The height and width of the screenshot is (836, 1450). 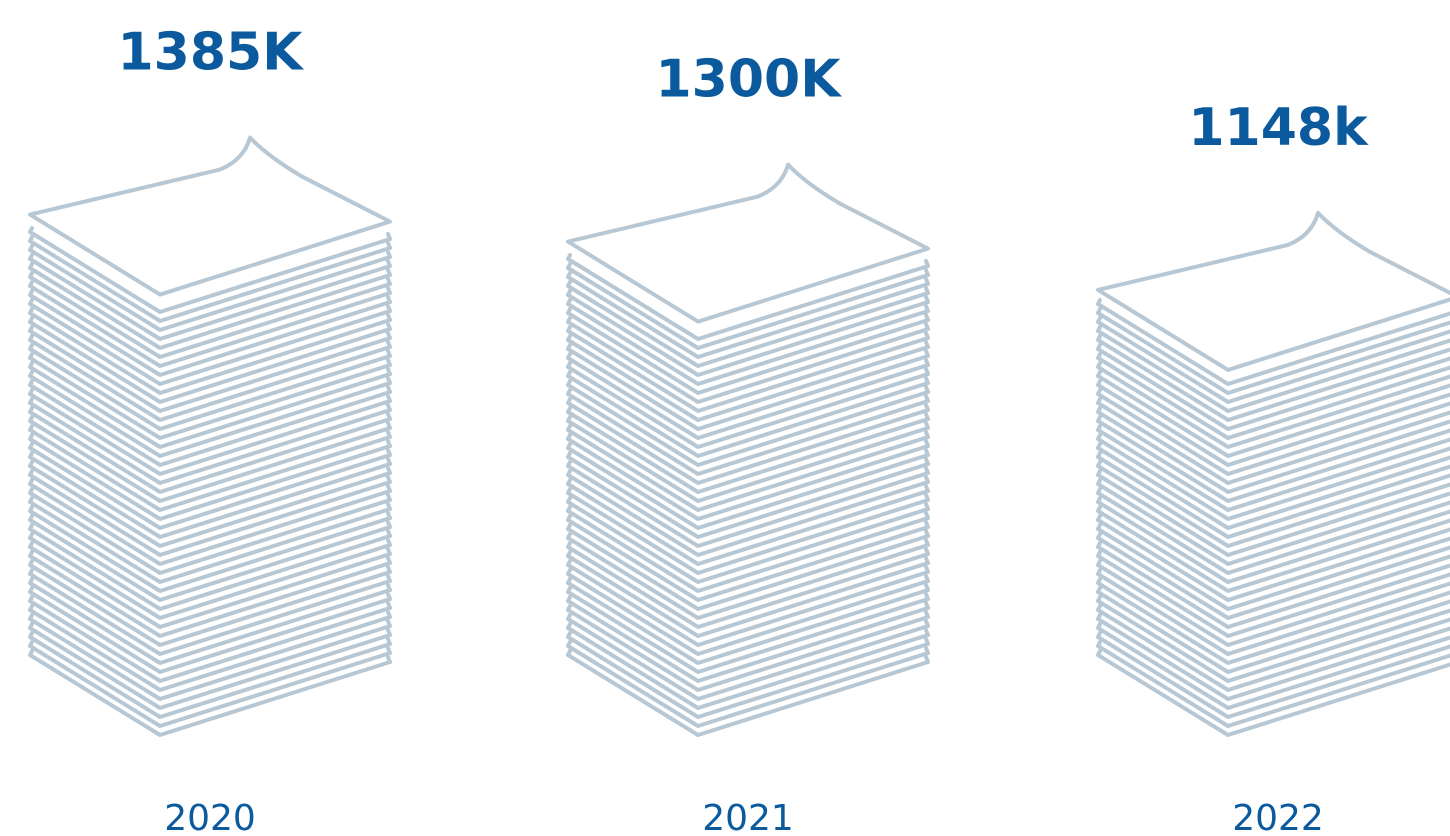 I want to click on value-label: 1385K, so click(x=210, y=53).